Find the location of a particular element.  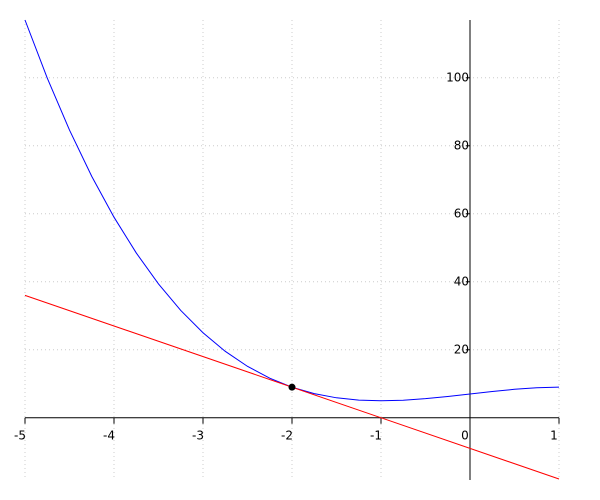

point is located at coordinates (292, 387).